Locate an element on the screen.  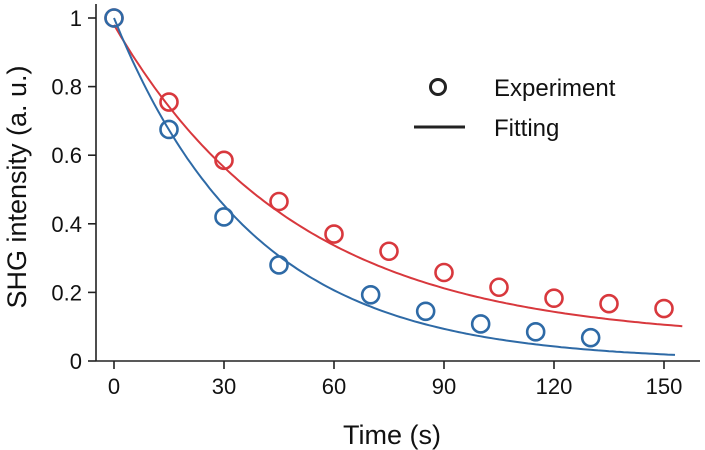
y-ticks: 0 0.2 0.4 0.6 0.8 1 is located at coordinates (73, 190).